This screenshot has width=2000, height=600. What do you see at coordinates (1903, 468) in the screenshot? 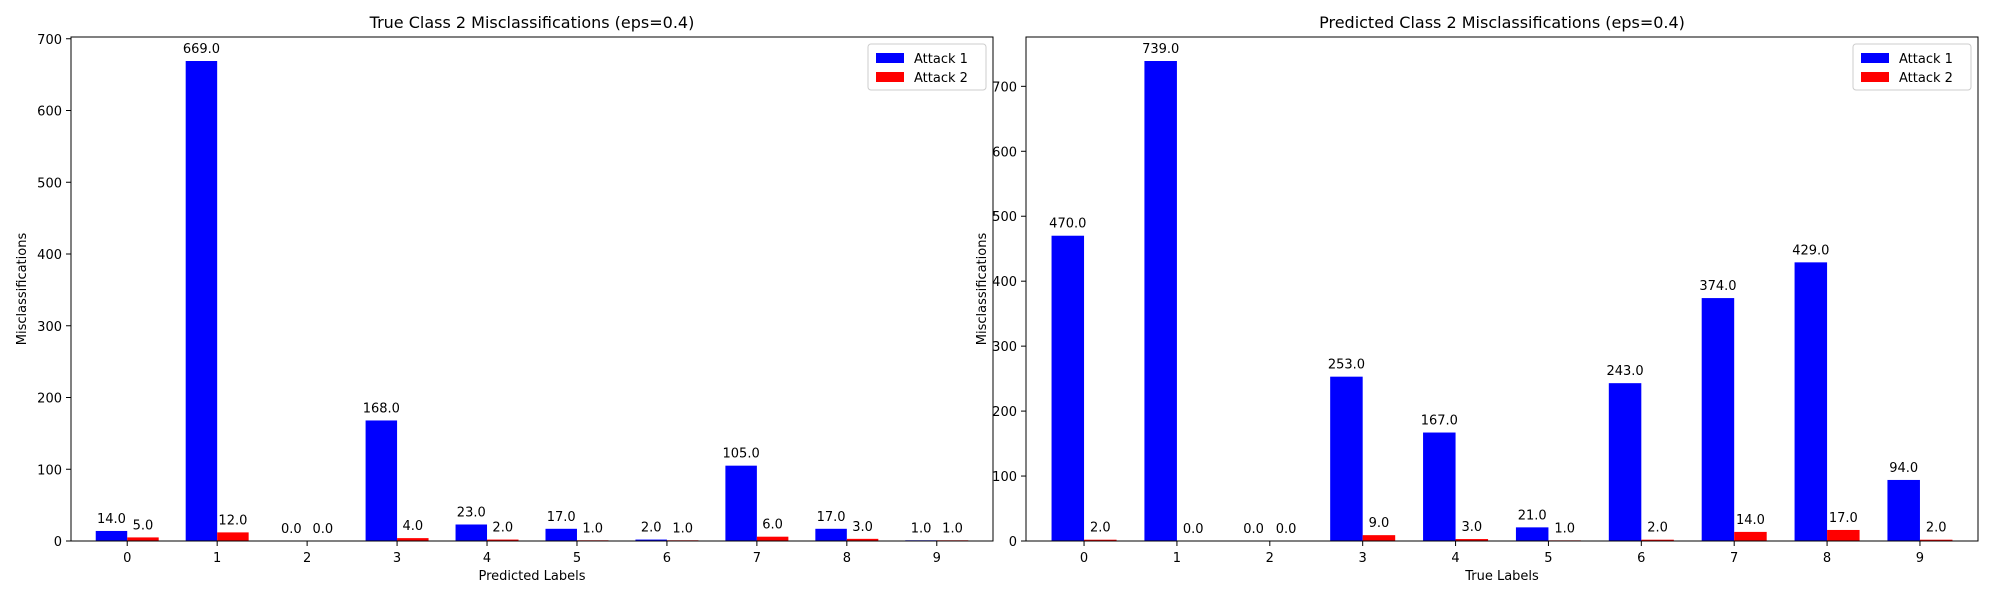
I see `data-label-attack-1-9: 94.0` at bounding box center [1903, 468].